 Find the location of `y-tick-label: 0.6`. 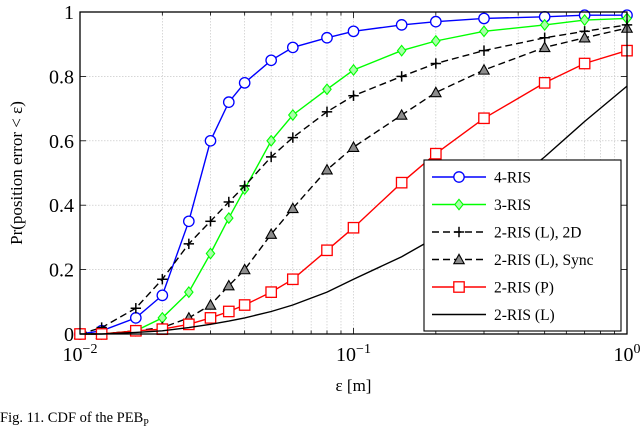

y-tick-label: 0.6 is located at coordinates (61, 142).